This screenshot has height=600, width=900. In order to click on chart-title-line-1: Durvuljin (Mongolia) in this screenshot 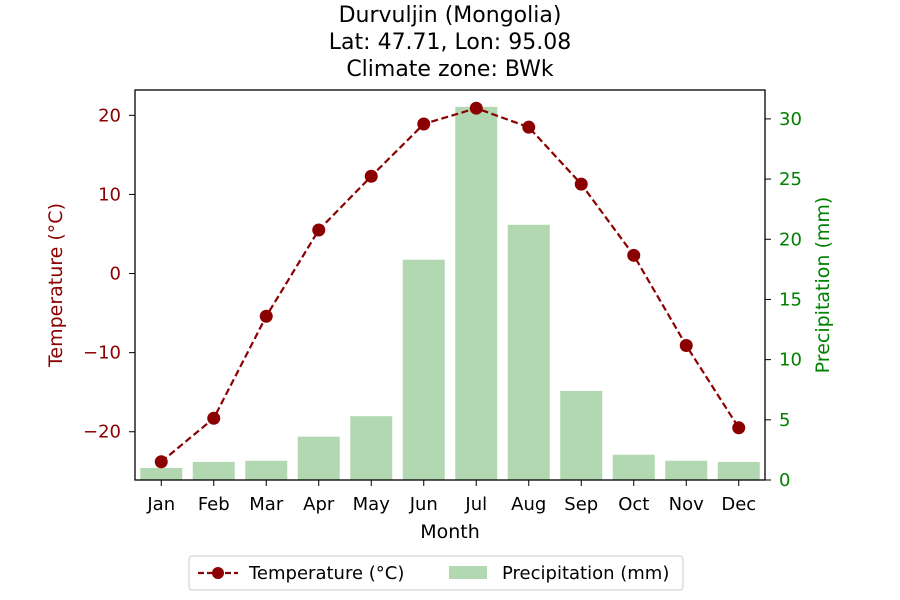, I will do `click(450, 15)`.